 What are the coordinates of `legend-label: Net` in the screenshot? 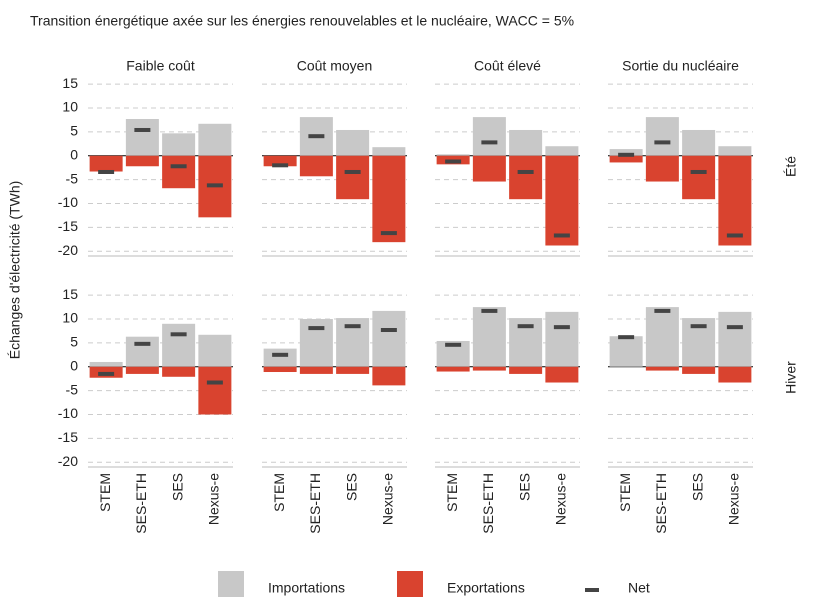 It's located at (639, 588).